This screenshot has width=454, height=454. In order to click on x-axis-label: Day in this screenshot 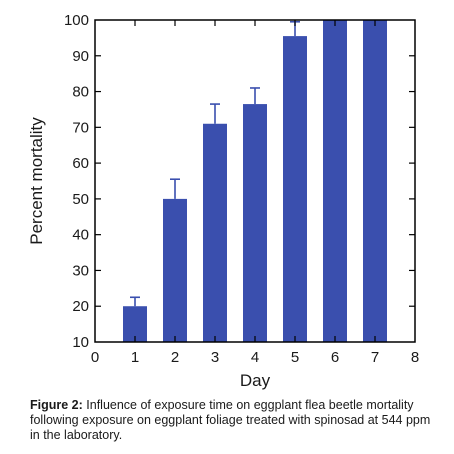, I will do `click(255, 380)`.